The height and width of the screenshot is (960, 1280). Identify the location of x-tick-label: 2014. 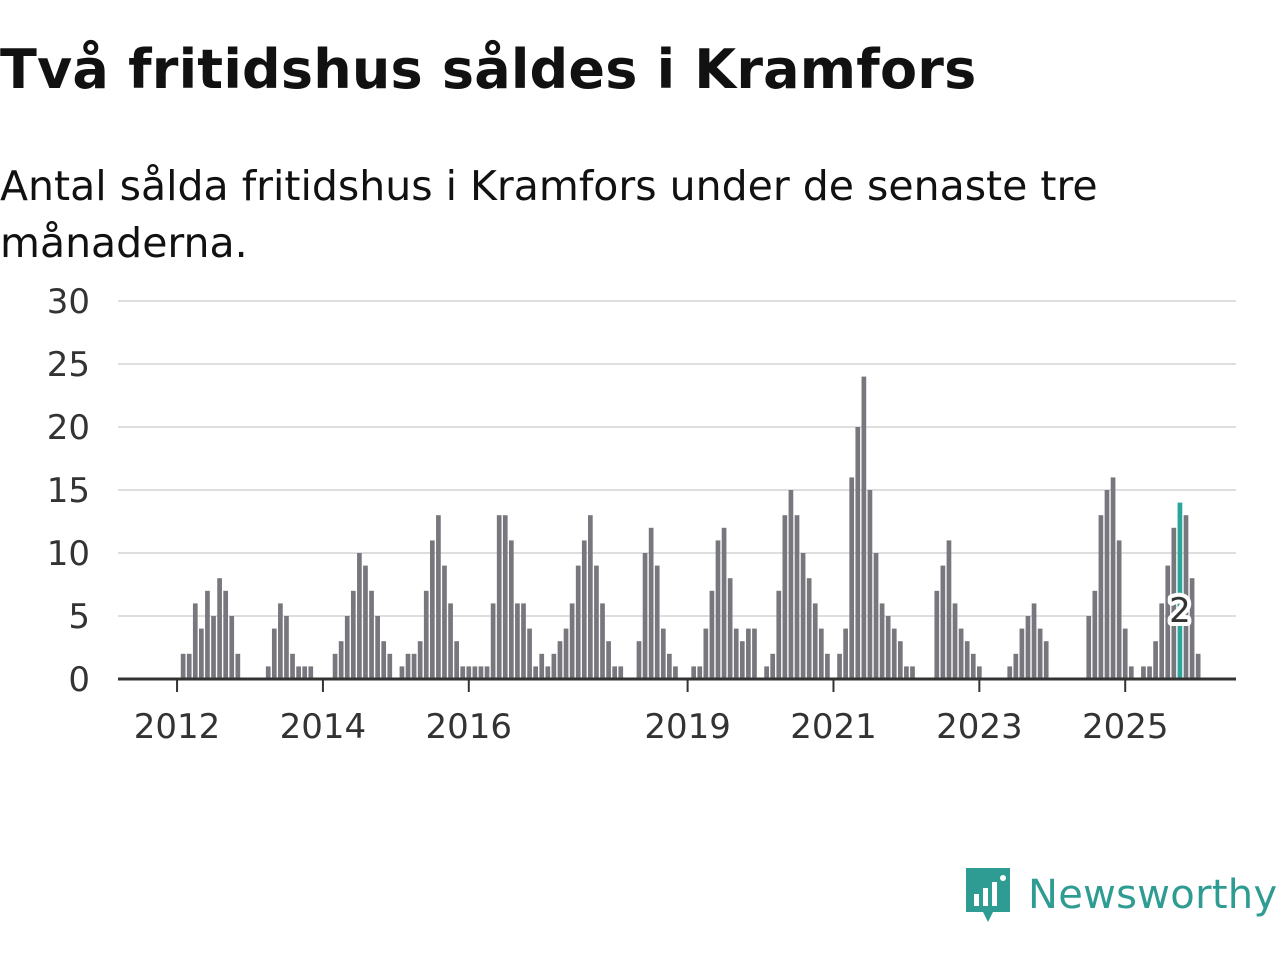
(323, 727).